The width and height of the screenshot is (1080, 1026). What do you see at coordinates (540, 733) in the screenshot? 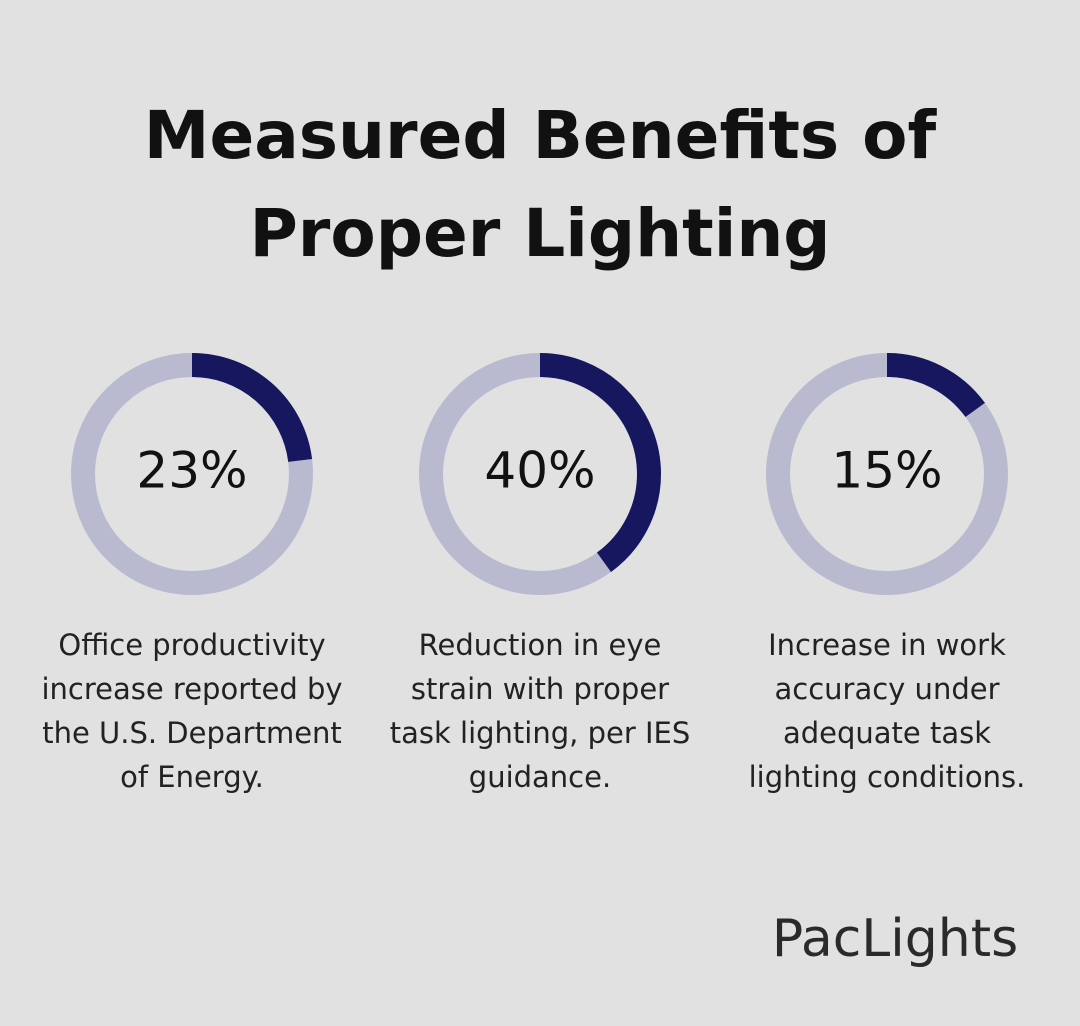
I see `caption-line: task lighting, per IES` at bounding box center [540, 733].